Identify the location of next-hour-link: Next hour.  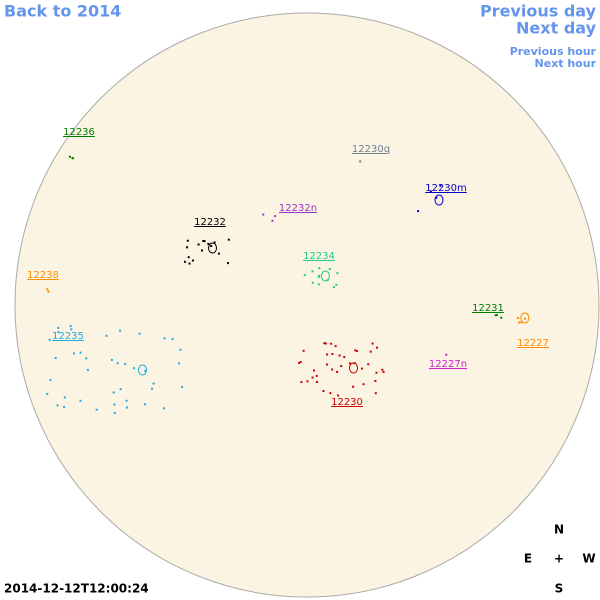
(566, 63).